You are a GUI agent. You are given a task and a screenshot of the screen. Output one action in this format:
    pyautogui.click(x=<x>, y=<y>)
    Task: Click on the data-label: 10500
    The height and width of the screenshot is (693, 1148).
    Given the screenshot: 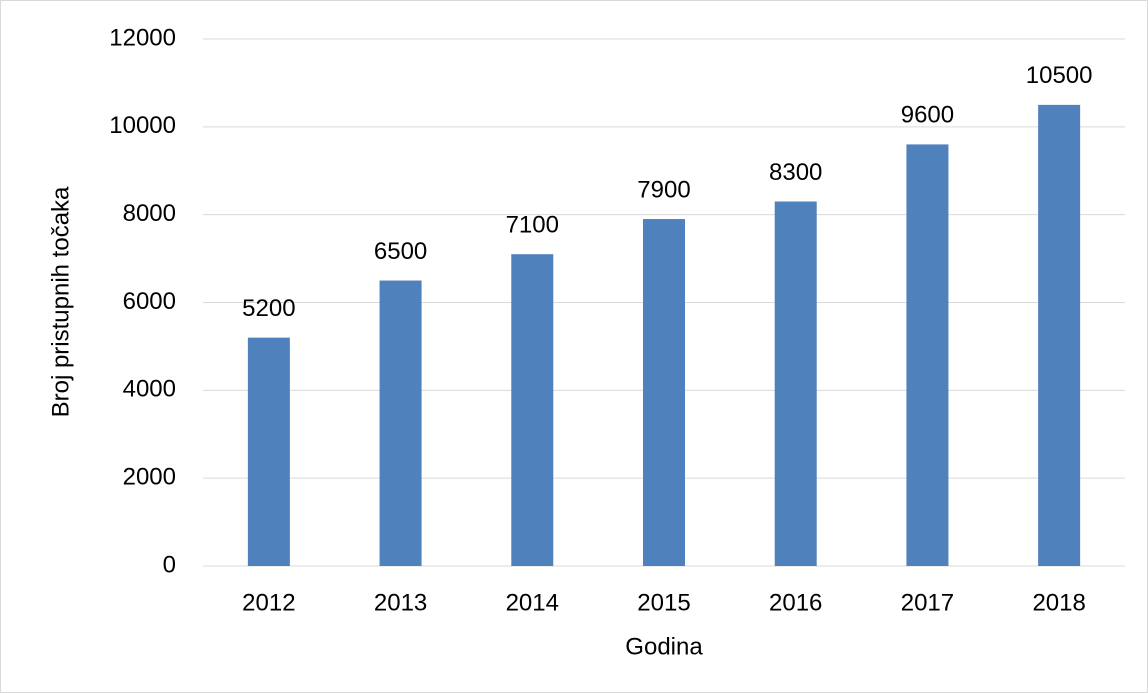 What is the action you would take?
    pyautogui.click(x=1059, y=75)
    